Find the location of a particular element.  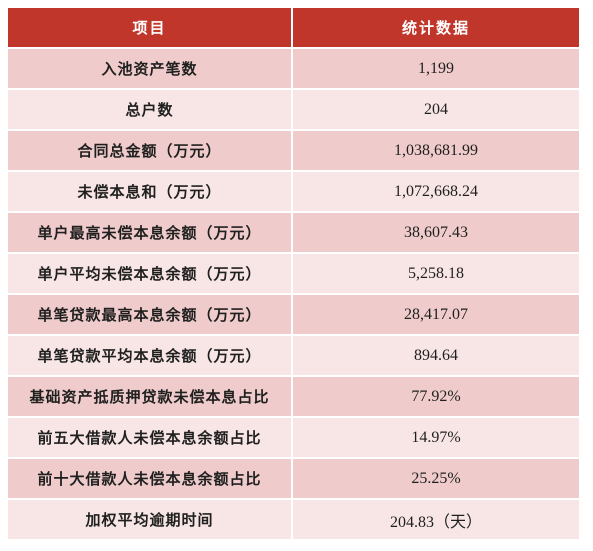

table-row: 单户最高未偿本息余额（万元） 38,607.43 is located at coordinates (293, 232).